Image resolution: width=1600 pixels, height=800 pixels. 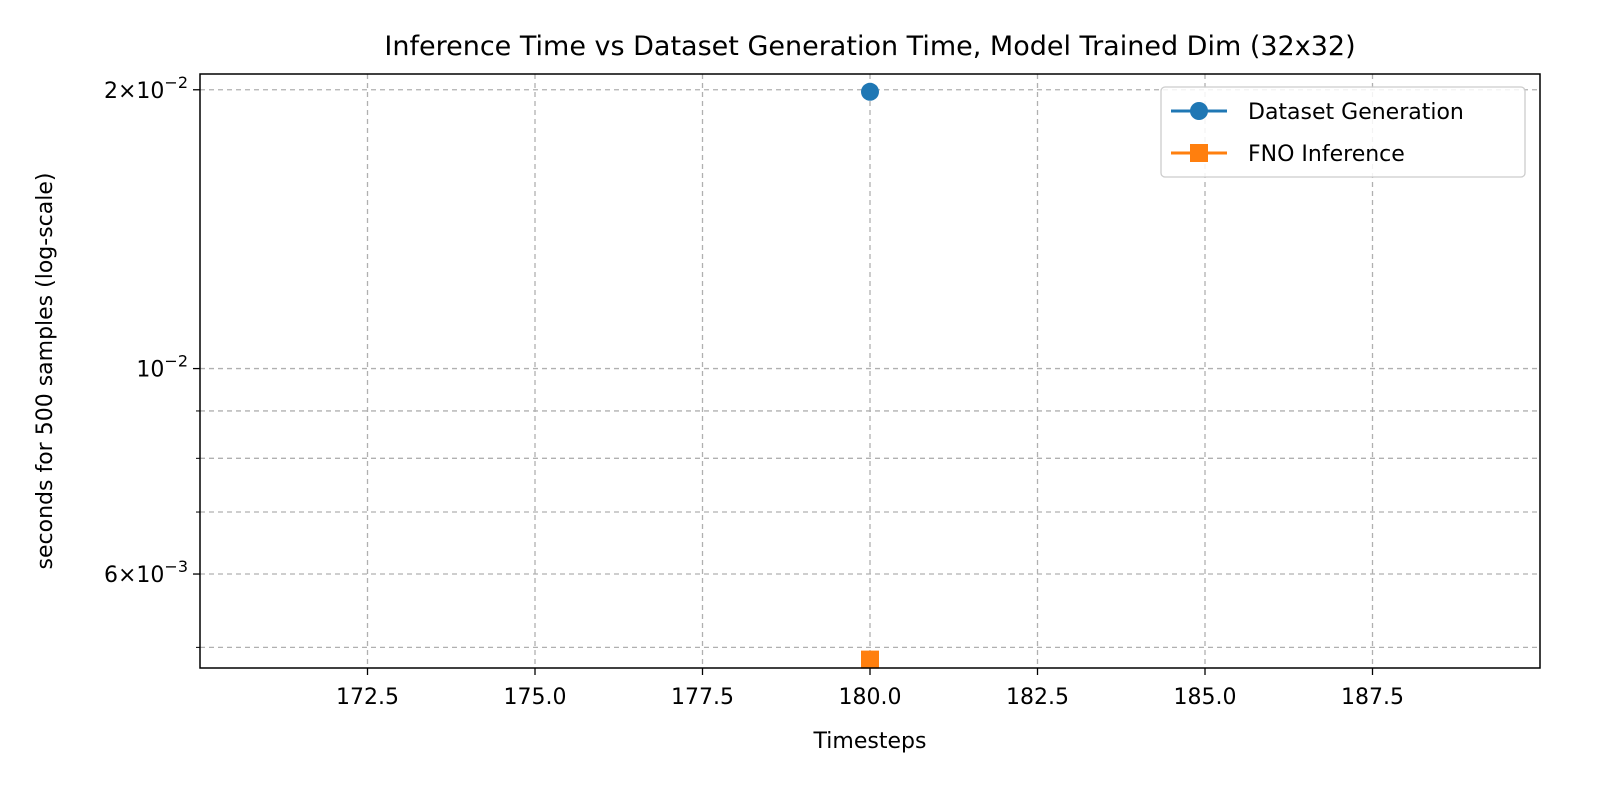 I want to click on y-tick-label: 2×10⁻², so click(x=146, y=88).